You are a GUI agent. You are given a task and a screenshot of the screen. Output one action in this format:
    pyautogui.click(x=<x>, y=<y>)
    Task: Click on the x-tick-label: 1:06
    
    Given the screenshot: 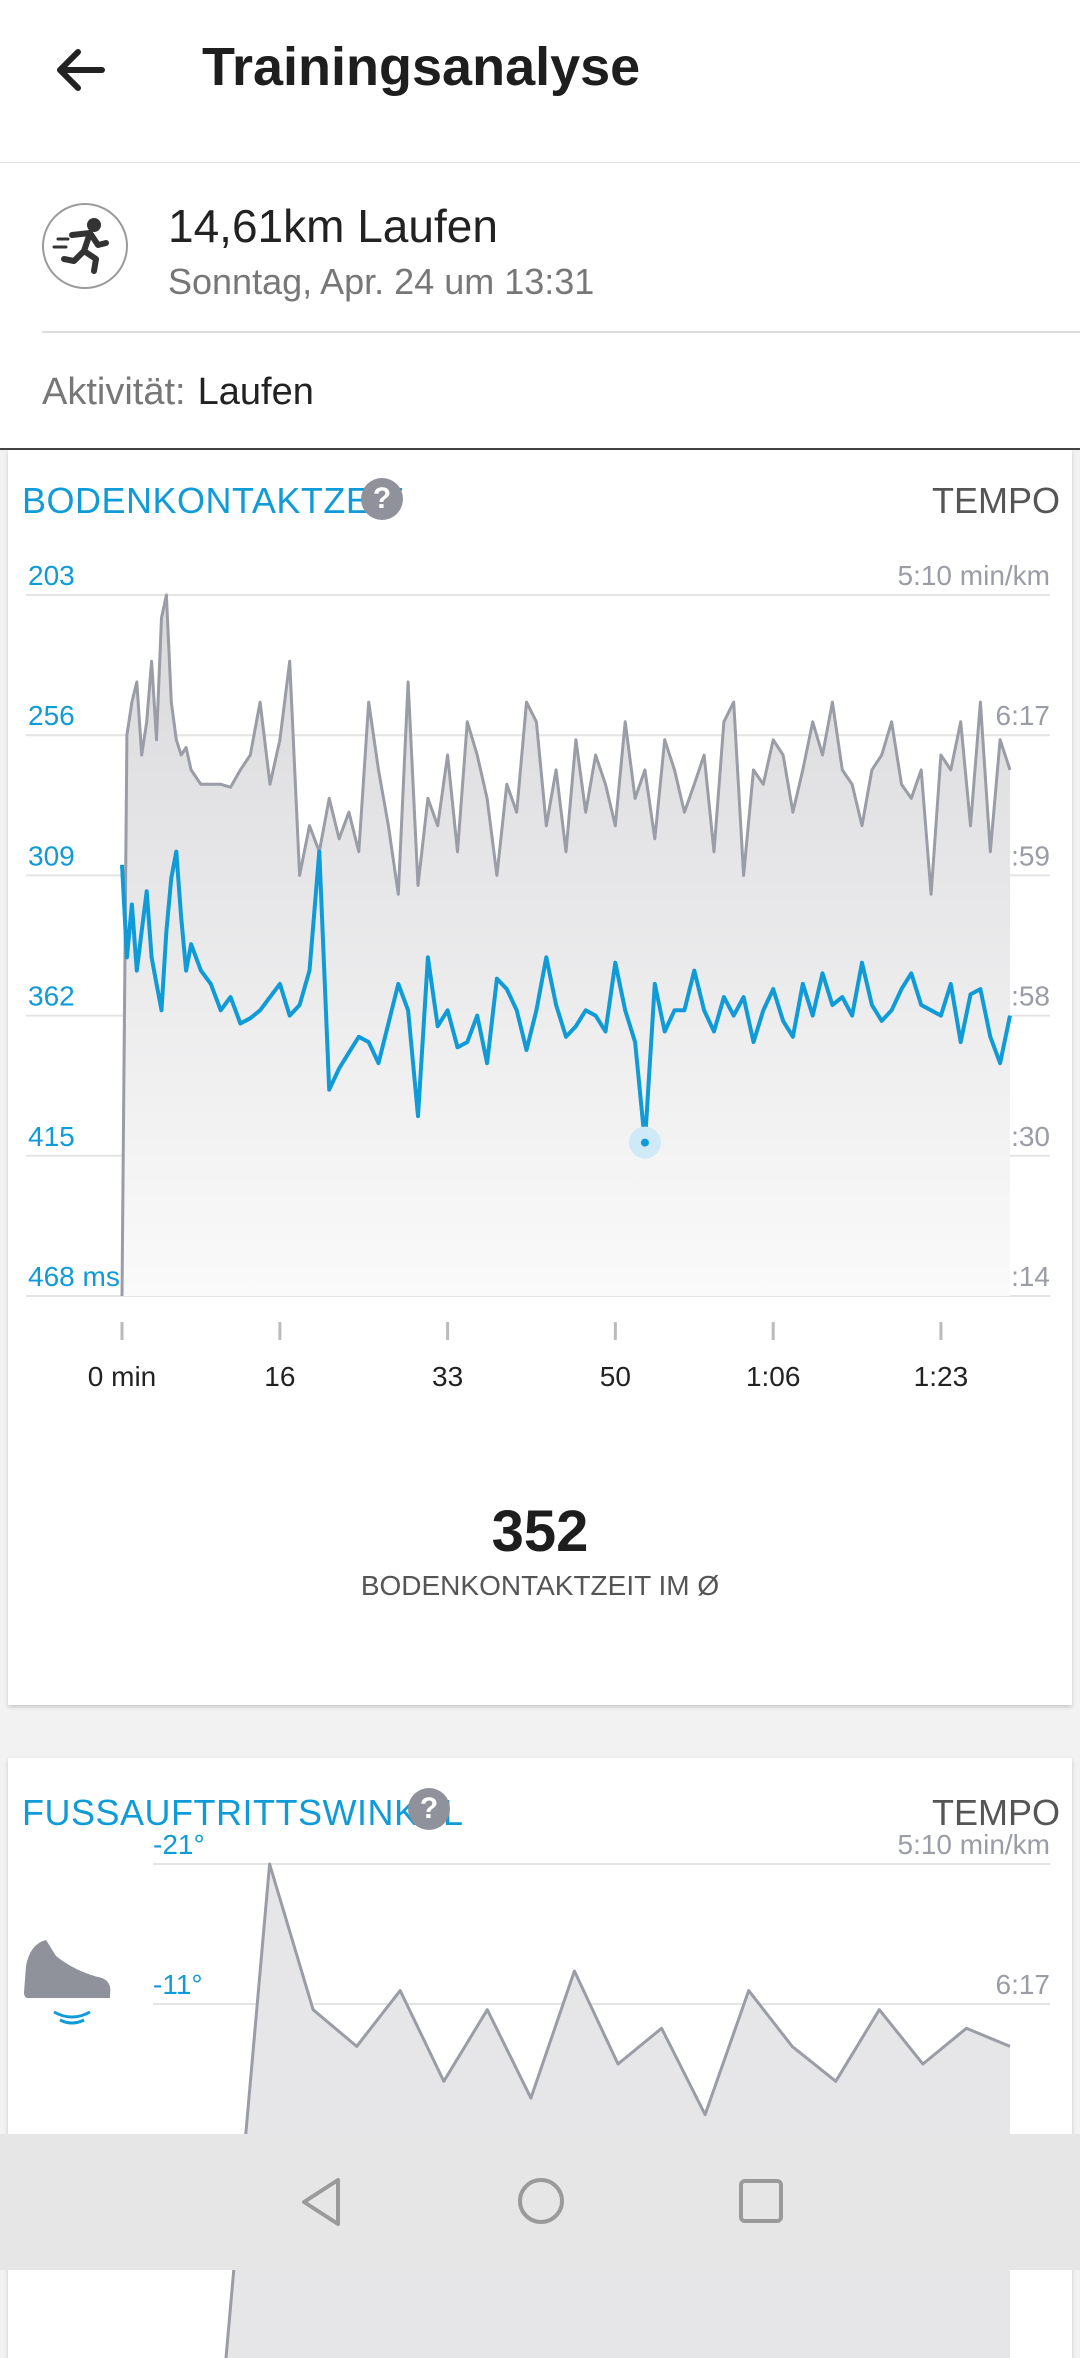 What is the action you would take?
    pyautogui.click(x=773, y=1376)
    